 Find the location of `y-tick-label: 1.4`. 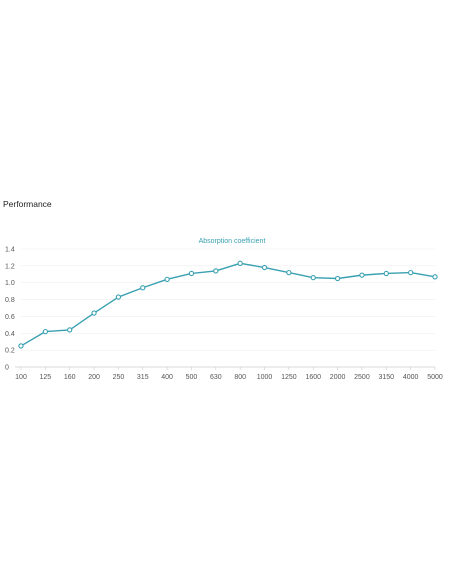

y-tick-label: 1.4 is located at coordinates (10, 250).